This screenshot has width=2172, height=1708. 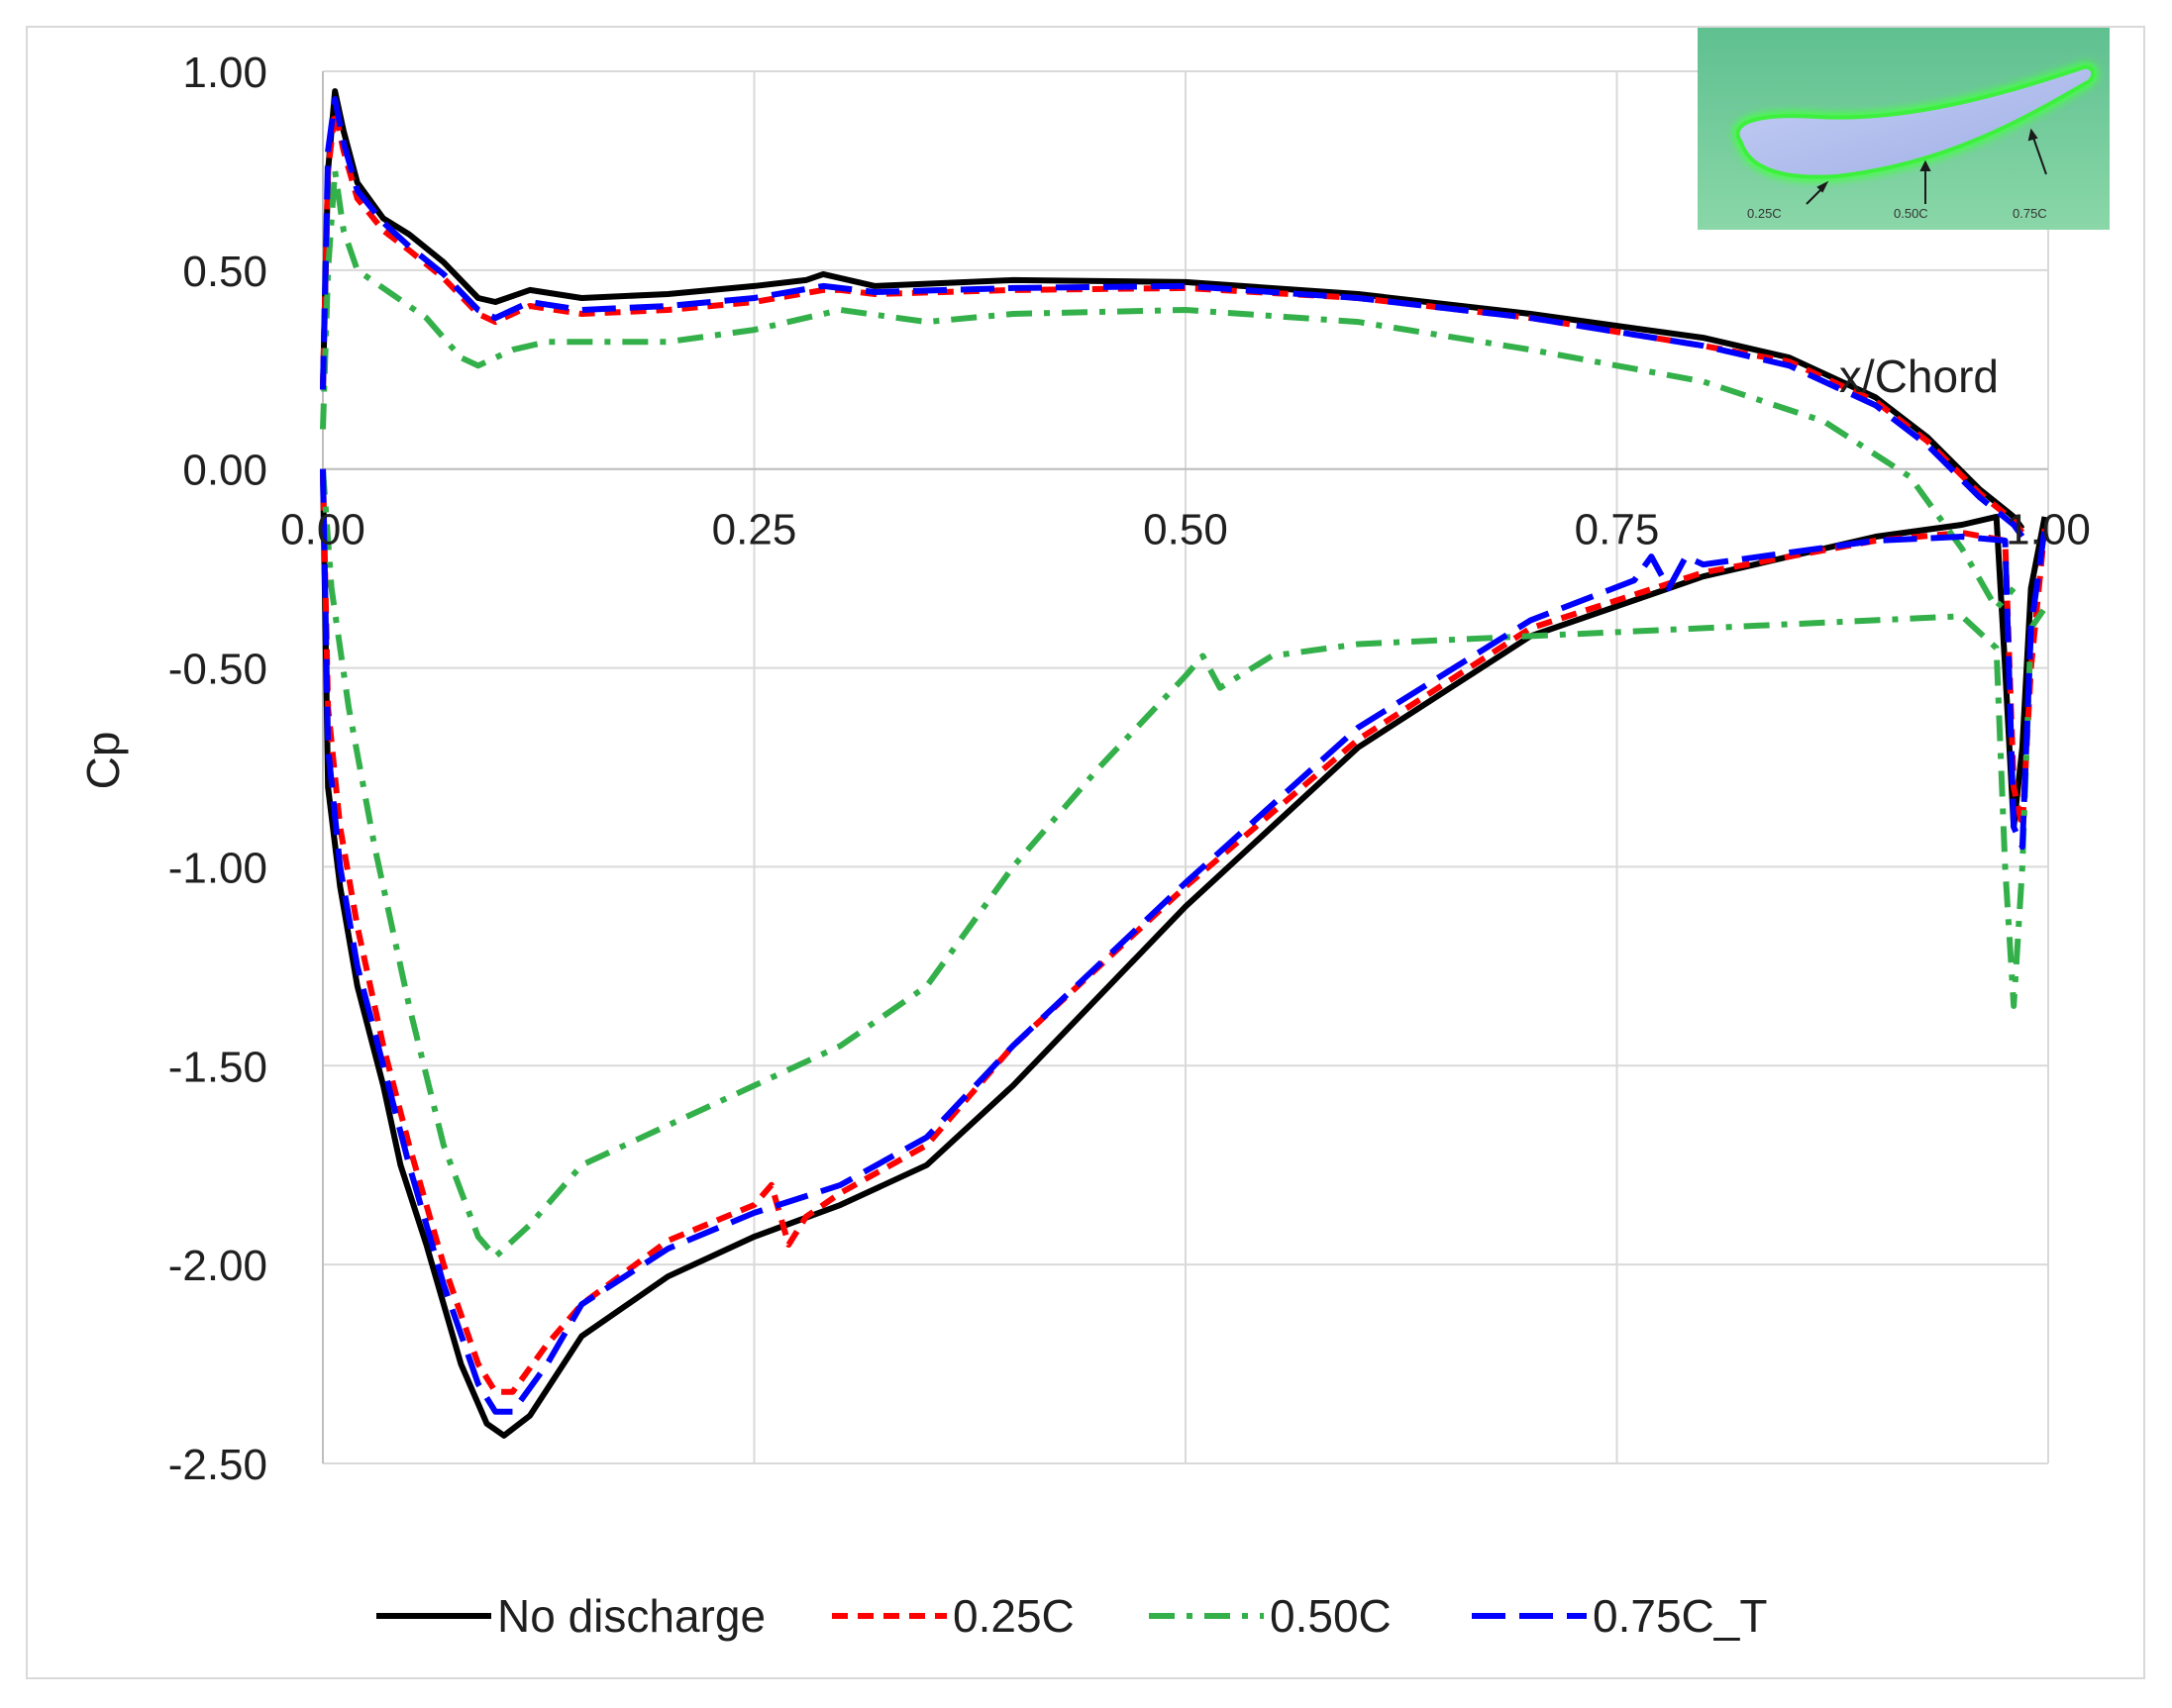 What do you see at coordinates (224, 272) in the screenshot?
I see `y-tick-label: 0.50` at bounding box center [224, 272].